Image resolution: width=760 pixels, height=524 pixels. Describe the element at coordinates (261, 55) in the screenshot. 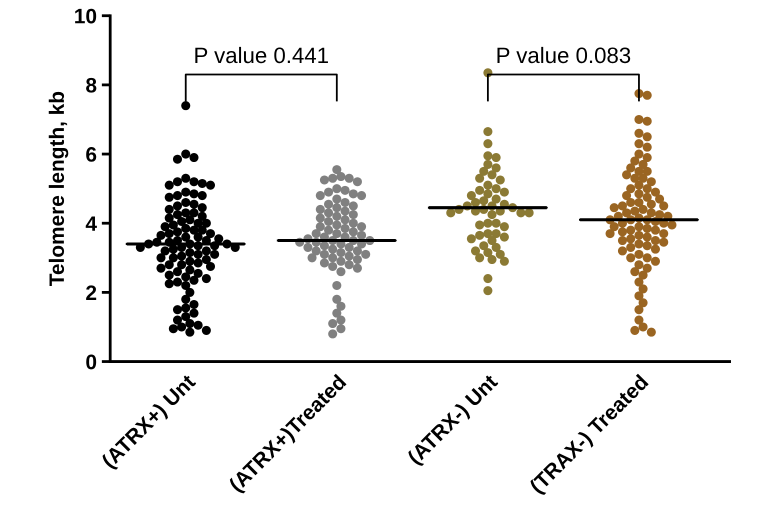

I see `annotation: P value 0.441` at that location.